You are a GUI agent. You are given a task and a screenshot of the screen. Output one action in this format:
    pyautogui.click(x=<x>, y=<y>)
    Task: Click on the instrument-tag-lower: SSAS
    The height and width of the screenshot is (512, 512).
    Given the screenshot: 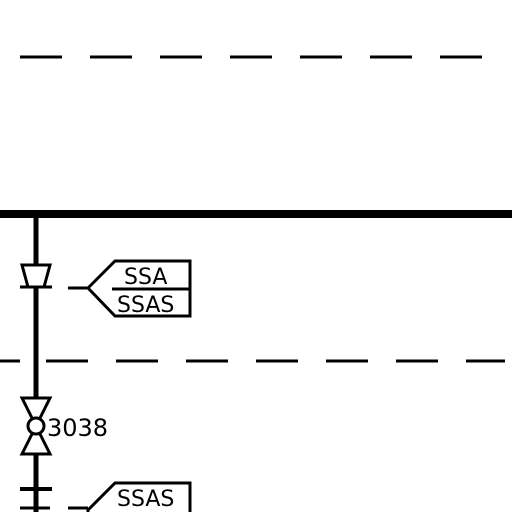 What is the action you would take?
    pyautogui.click(x=139, y=496)
    